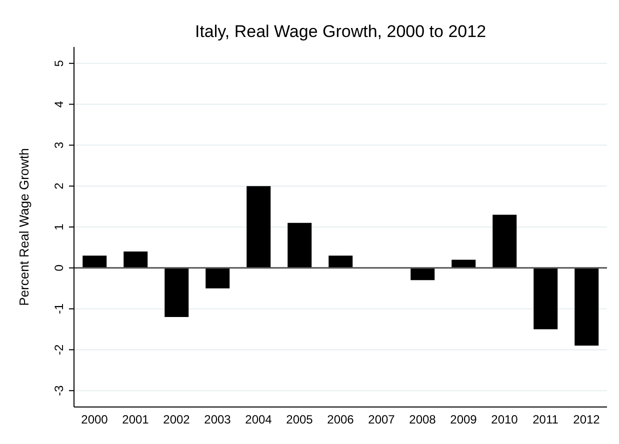  What do you see at coordinates (59, 104) in the screenshot?
I see `y-tick-label: 4` at bounding box center [59, 104].